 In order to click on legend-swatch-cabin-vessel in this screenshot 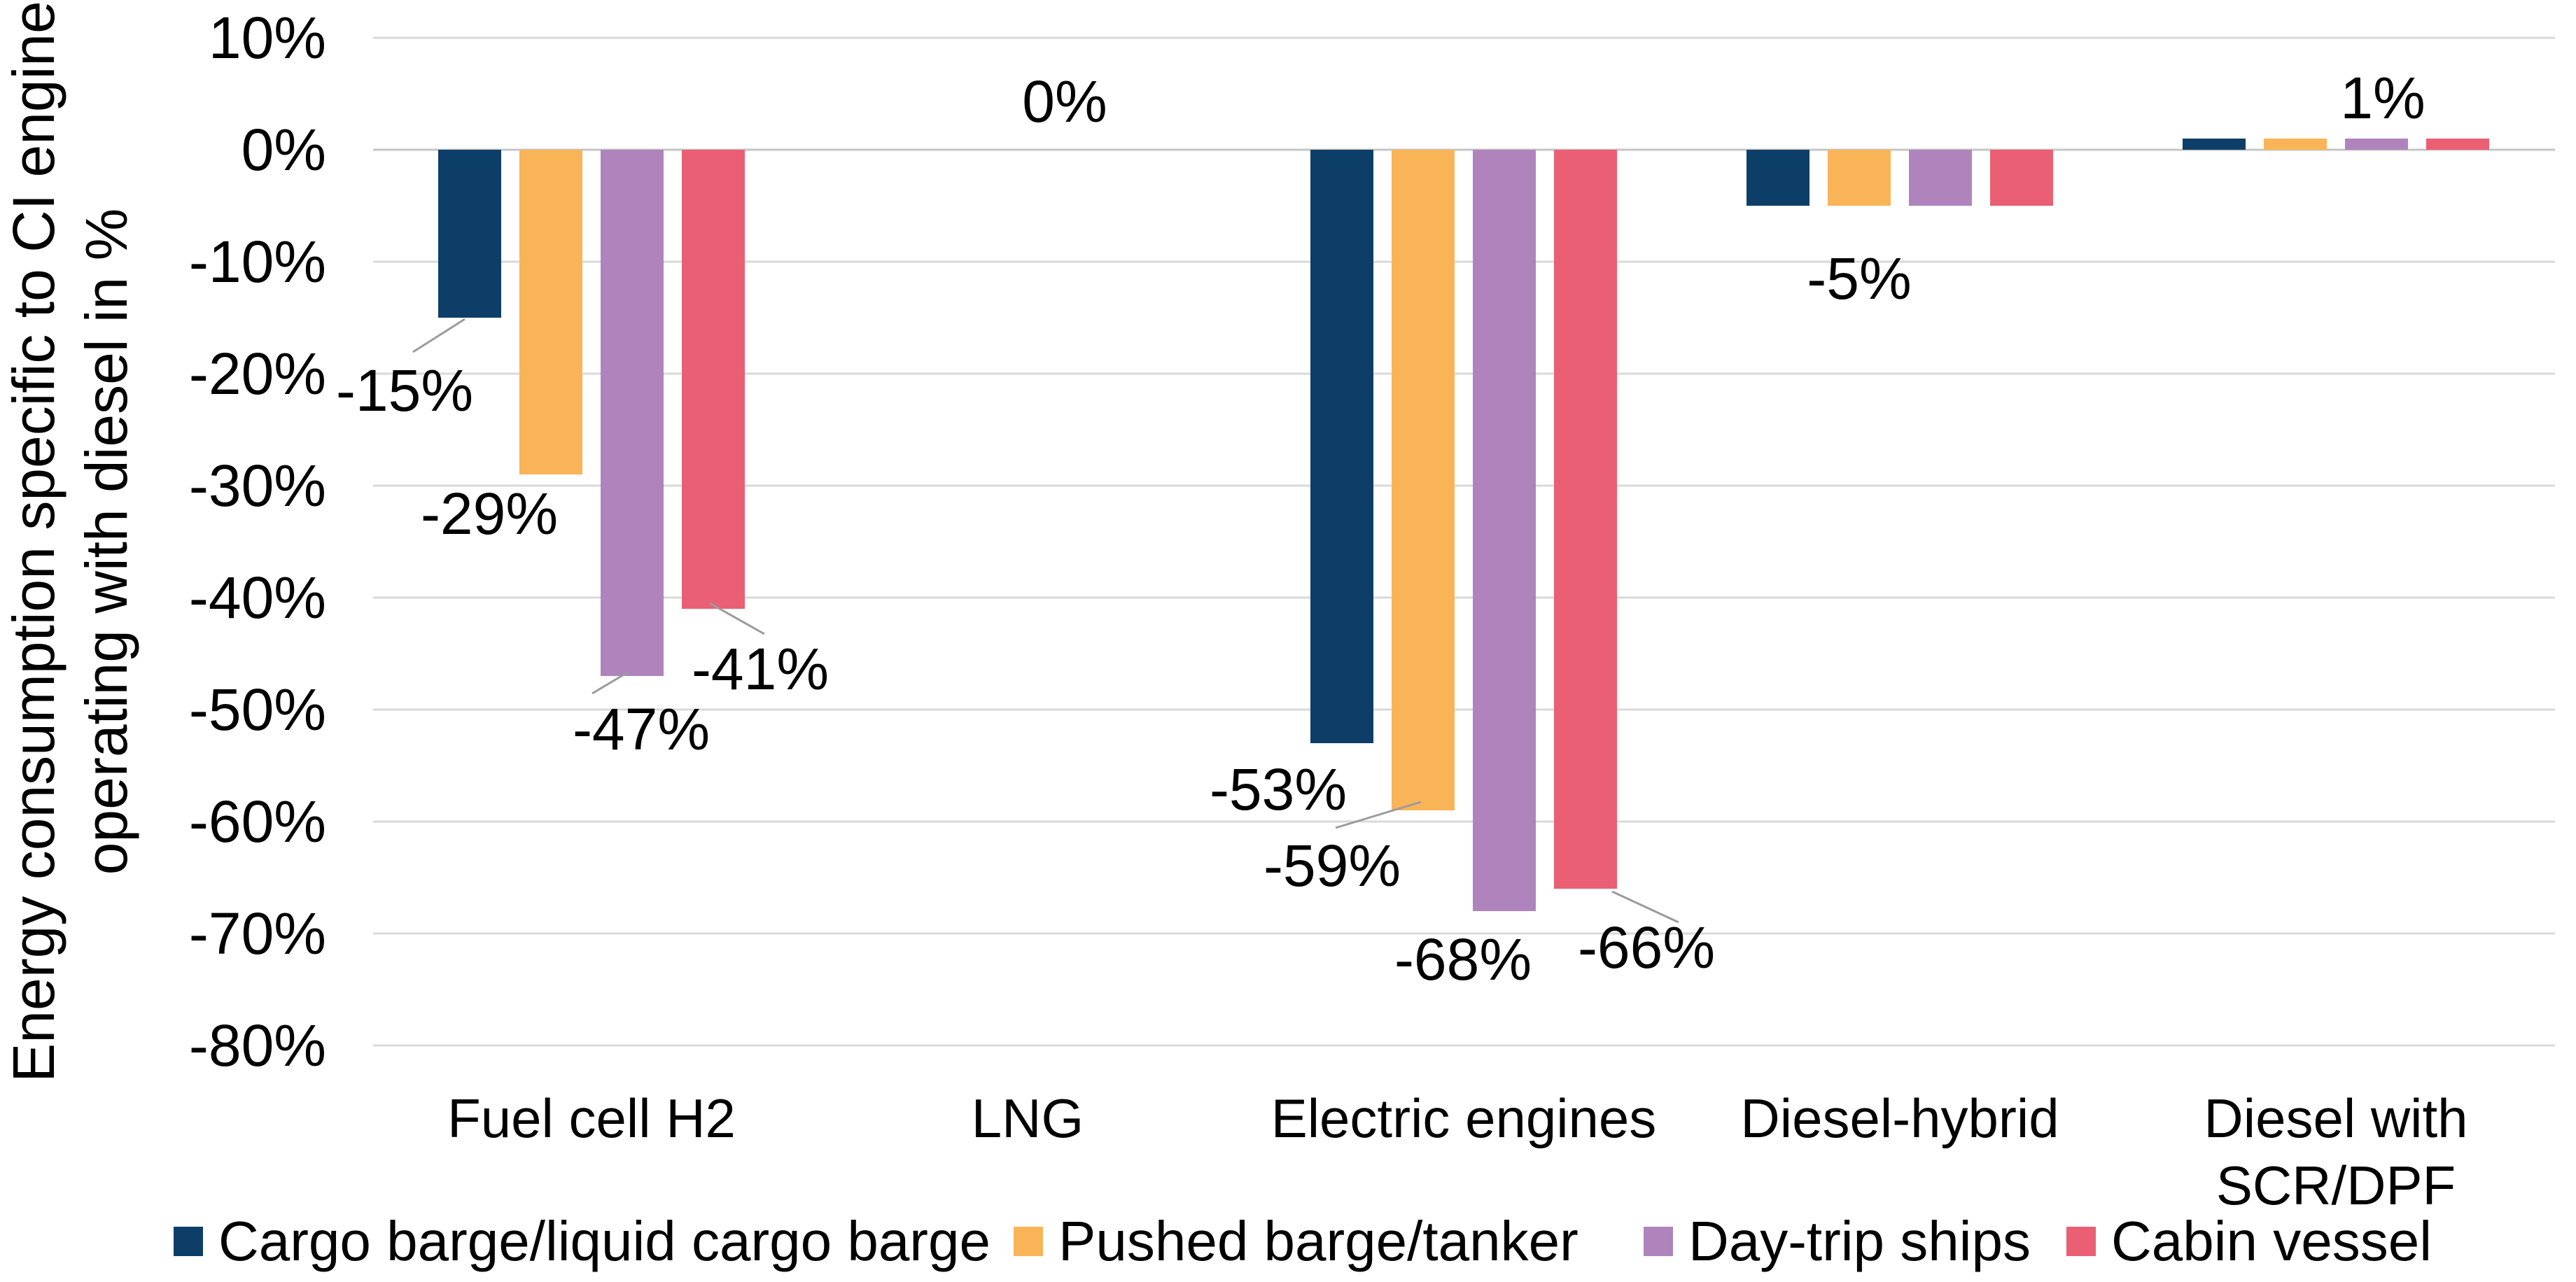, I will do `click(2081, 1241)`.